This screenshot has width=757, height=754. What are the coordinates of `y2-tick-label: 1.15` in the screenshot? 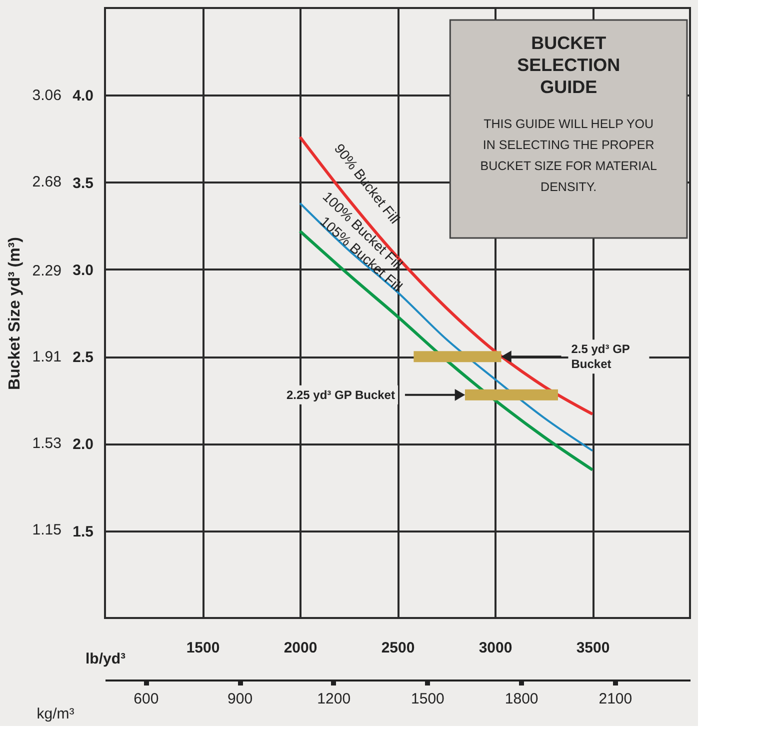 It's located at (47, 530).